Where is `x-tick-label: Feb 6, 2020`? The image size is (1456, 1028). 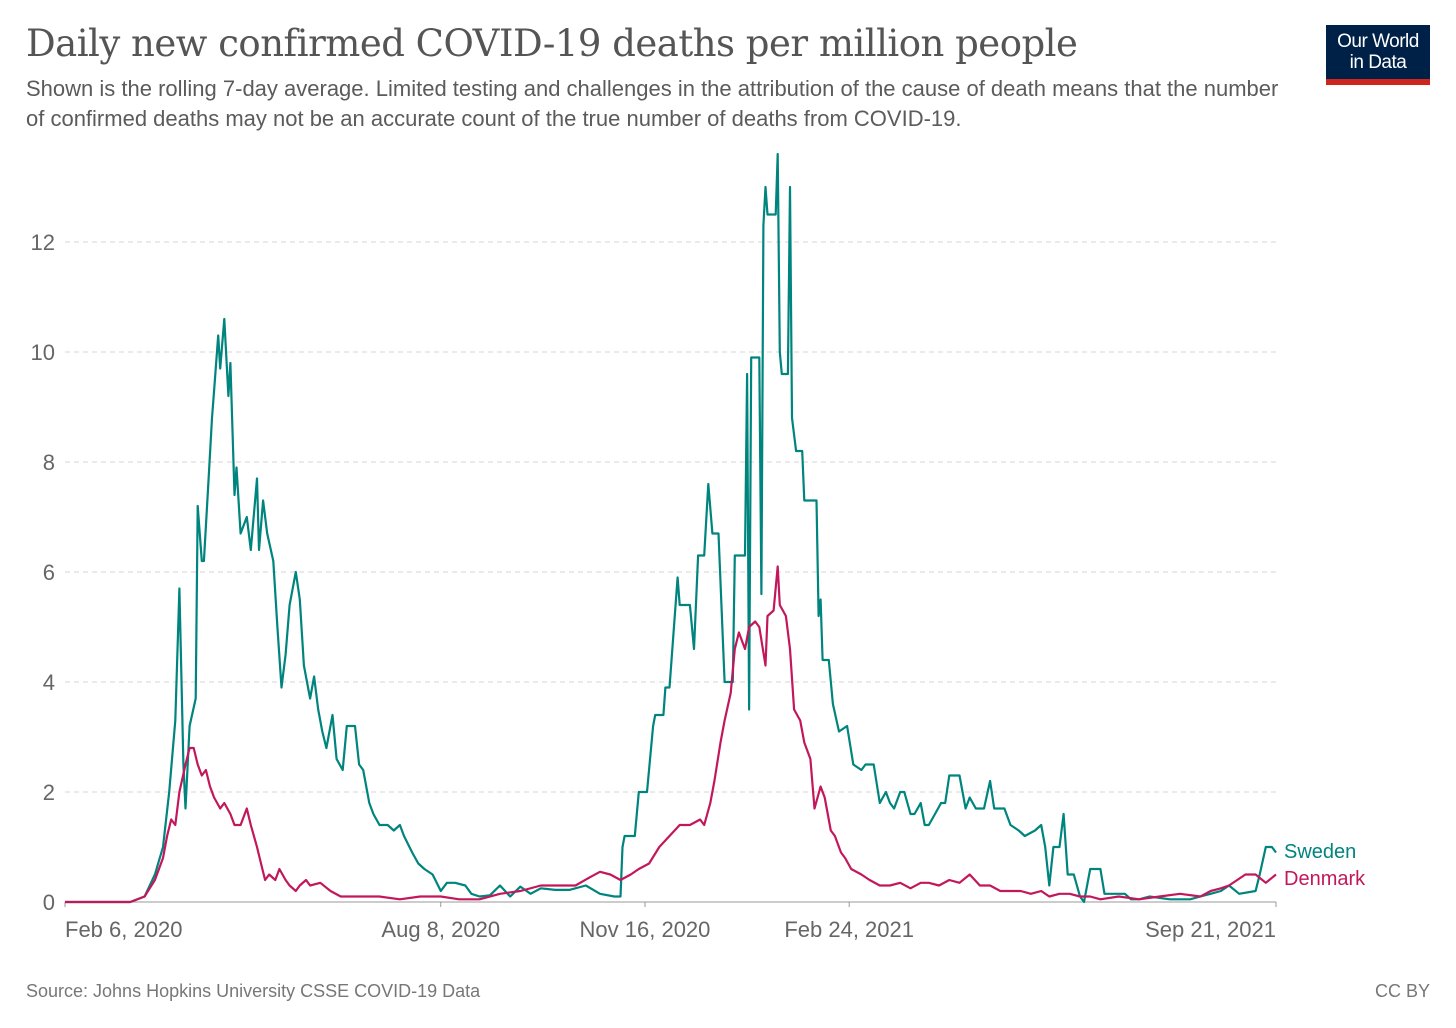 x-tick-label: Feb 6, 2020 is located at coordinates (123, 929).